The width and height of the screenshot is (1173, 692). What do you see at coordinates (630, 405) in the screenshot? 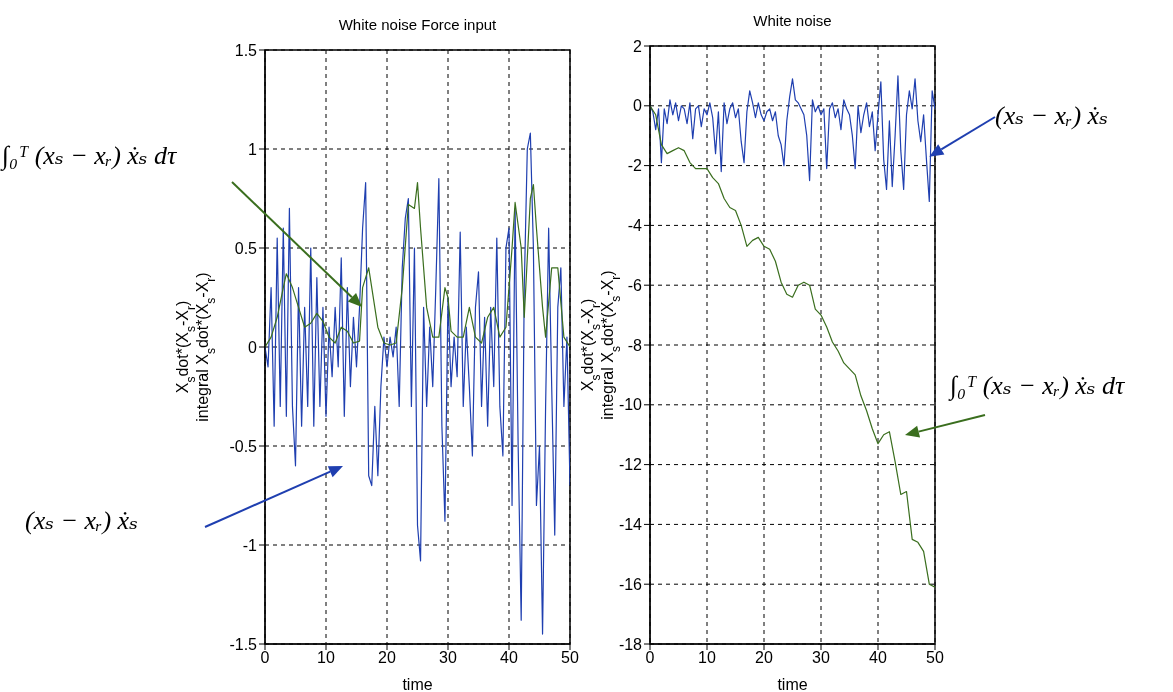
I see `y-tick-label: -10` at bounding box center [630, 405].